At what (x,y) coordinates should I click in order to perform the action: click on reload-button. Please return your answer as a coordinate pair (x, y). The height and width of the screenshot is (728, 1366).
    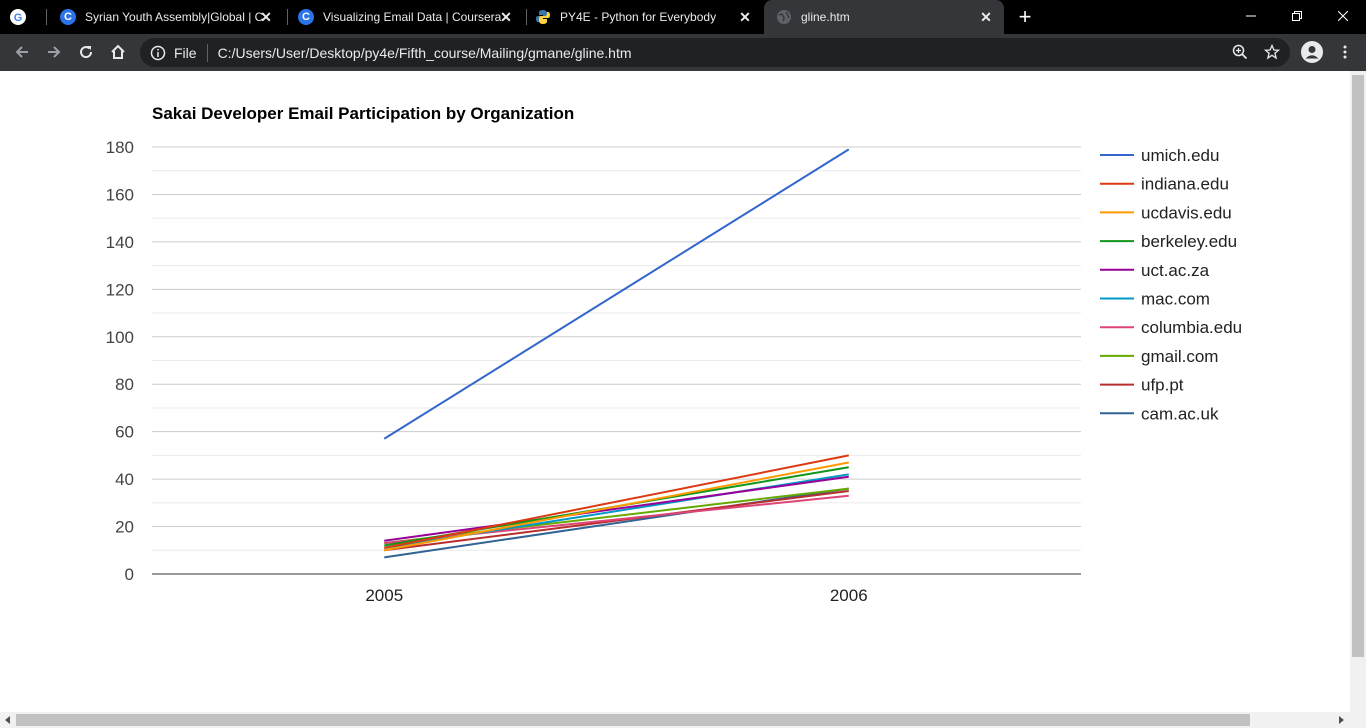
    Looking at the image, I should click on (86, 52).